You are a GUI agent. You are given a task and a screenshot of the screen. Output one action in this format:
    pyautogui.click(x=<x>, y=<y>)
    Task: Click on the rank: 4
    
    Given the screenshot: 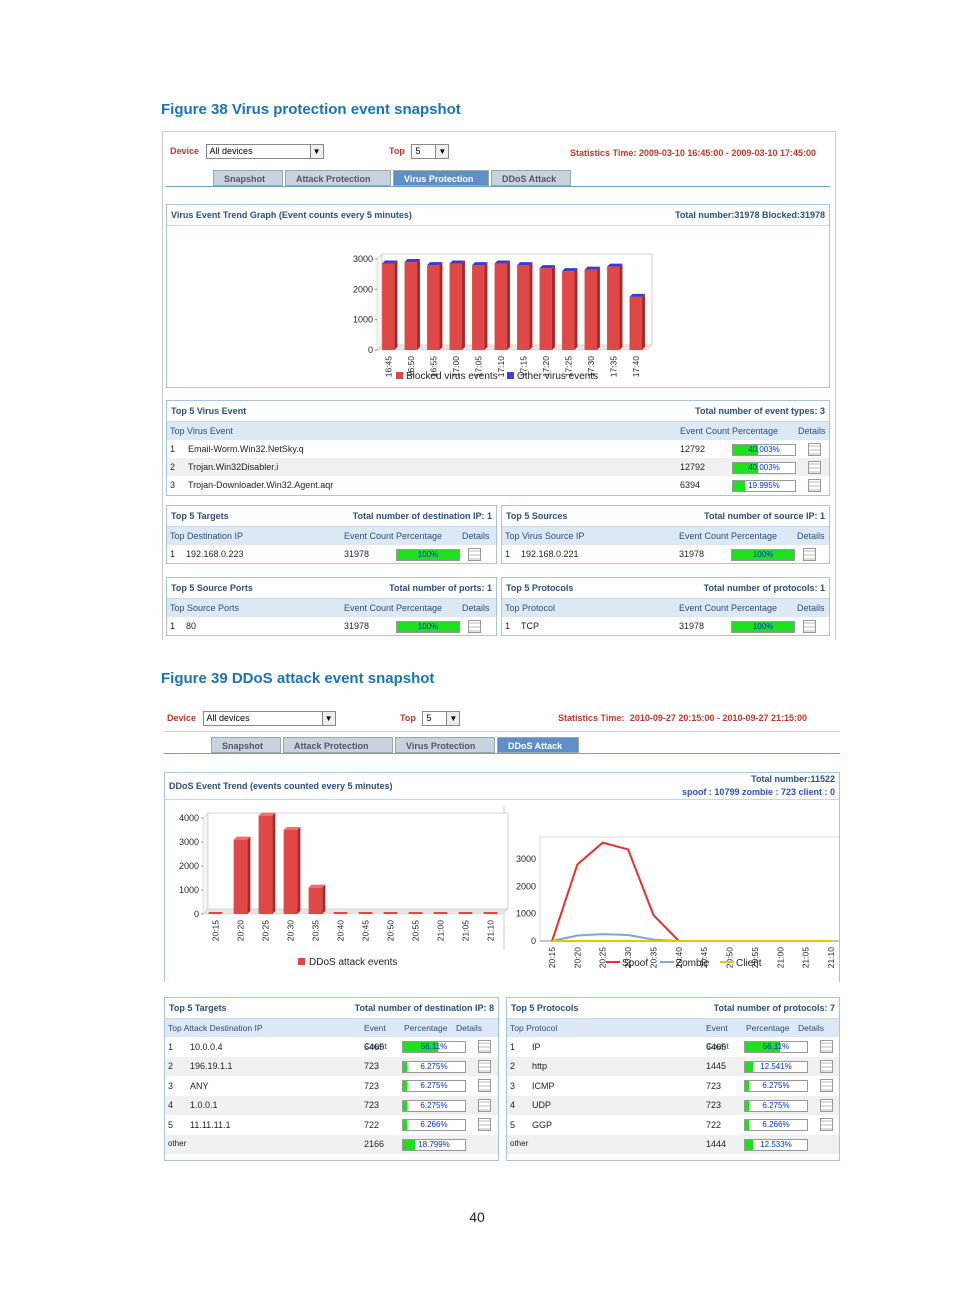 What is the action you would take?
    pyautogui.click(x=513, y=1105)
    